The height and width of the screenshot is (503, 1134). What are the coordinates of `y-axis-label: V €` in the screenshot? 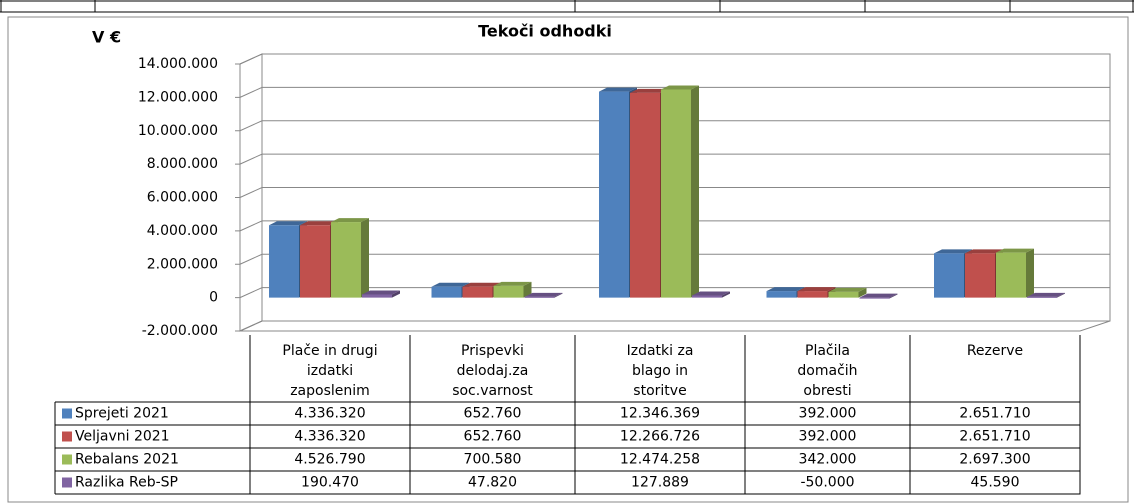 It's located at (106, 37).